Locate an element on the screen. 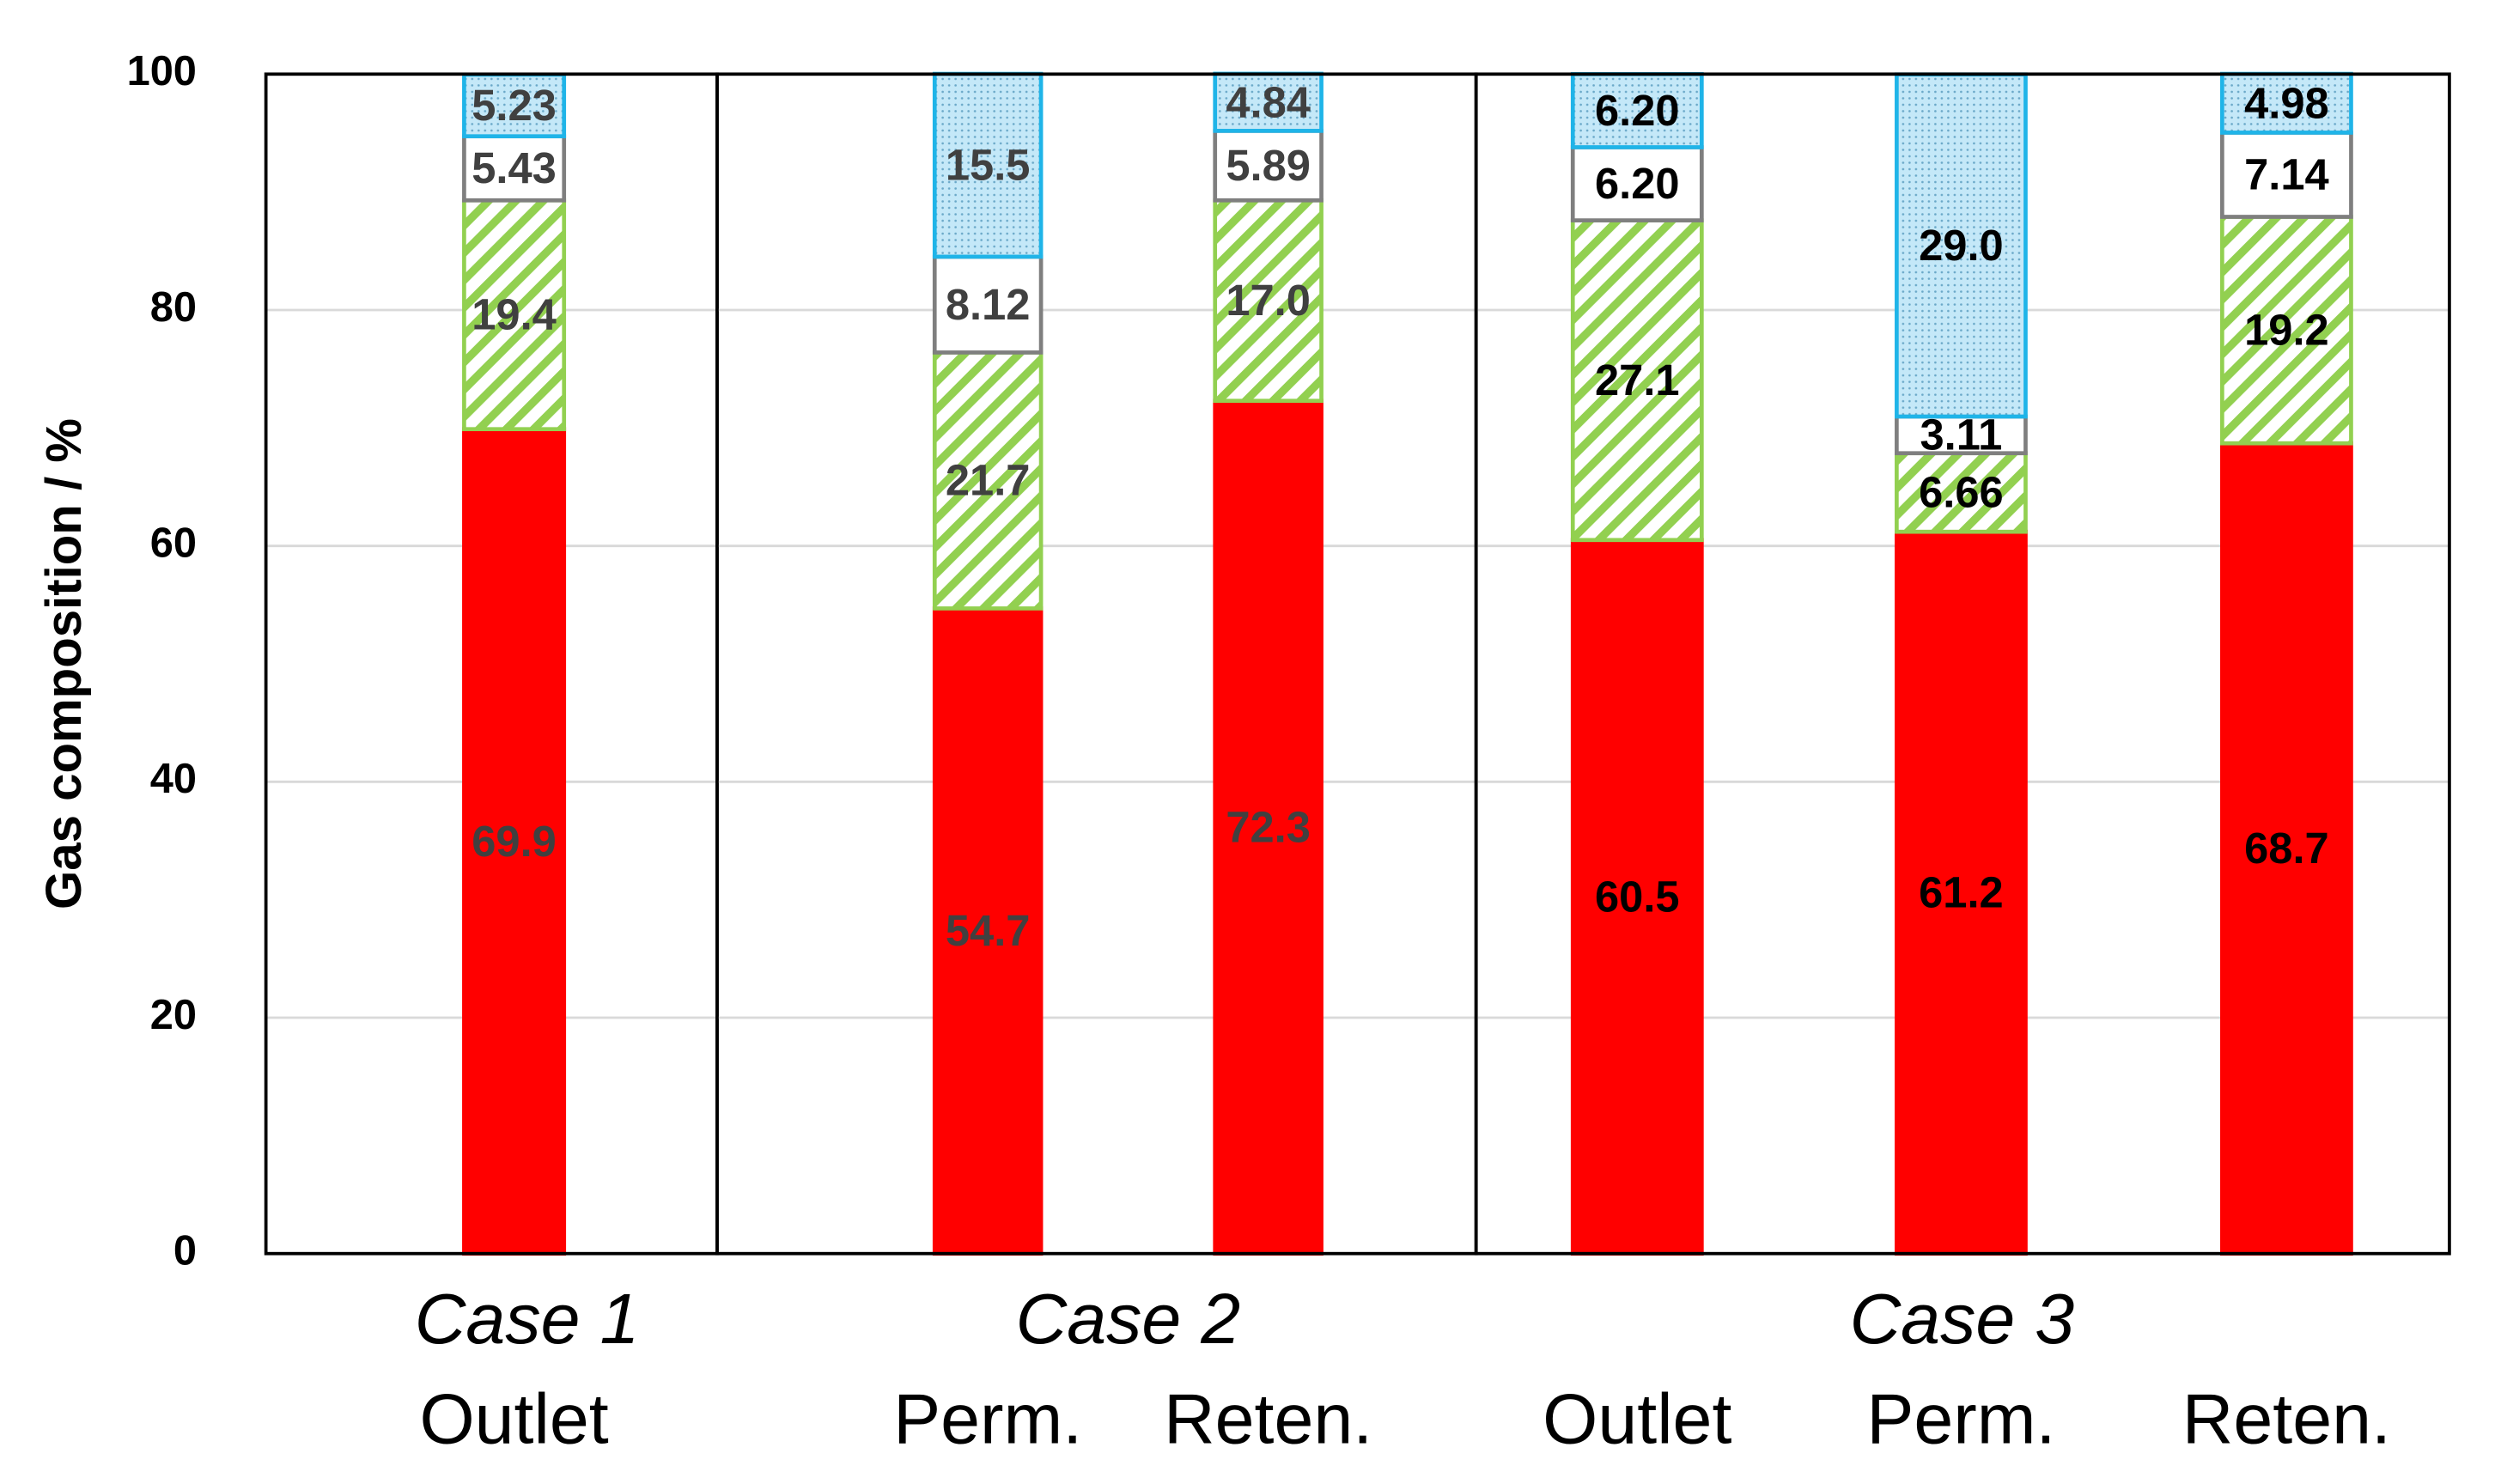  data-label: 60.5 is located at coordinates (1637, 897).